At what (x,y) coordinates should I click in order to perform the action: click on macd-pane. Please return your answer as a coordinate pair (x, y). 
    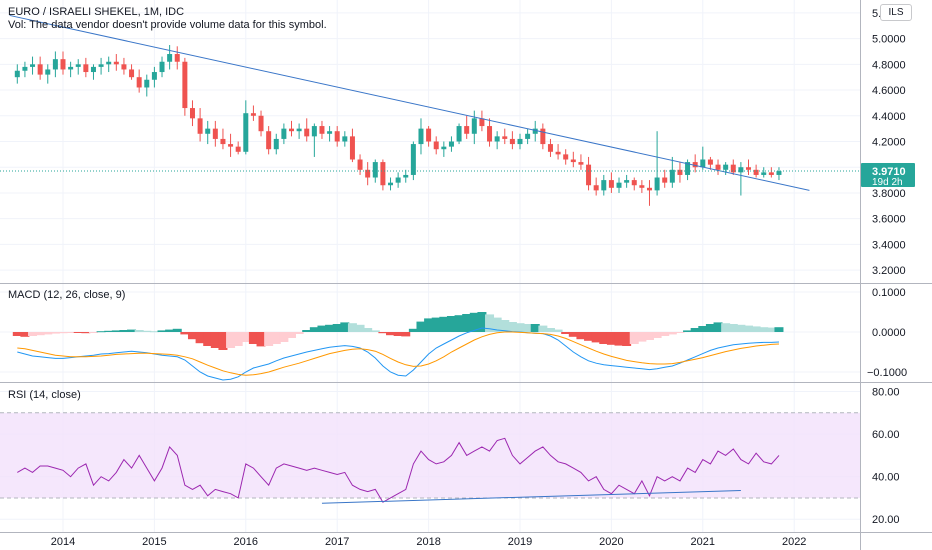
    Looking at the image, I should click on (398, 346).